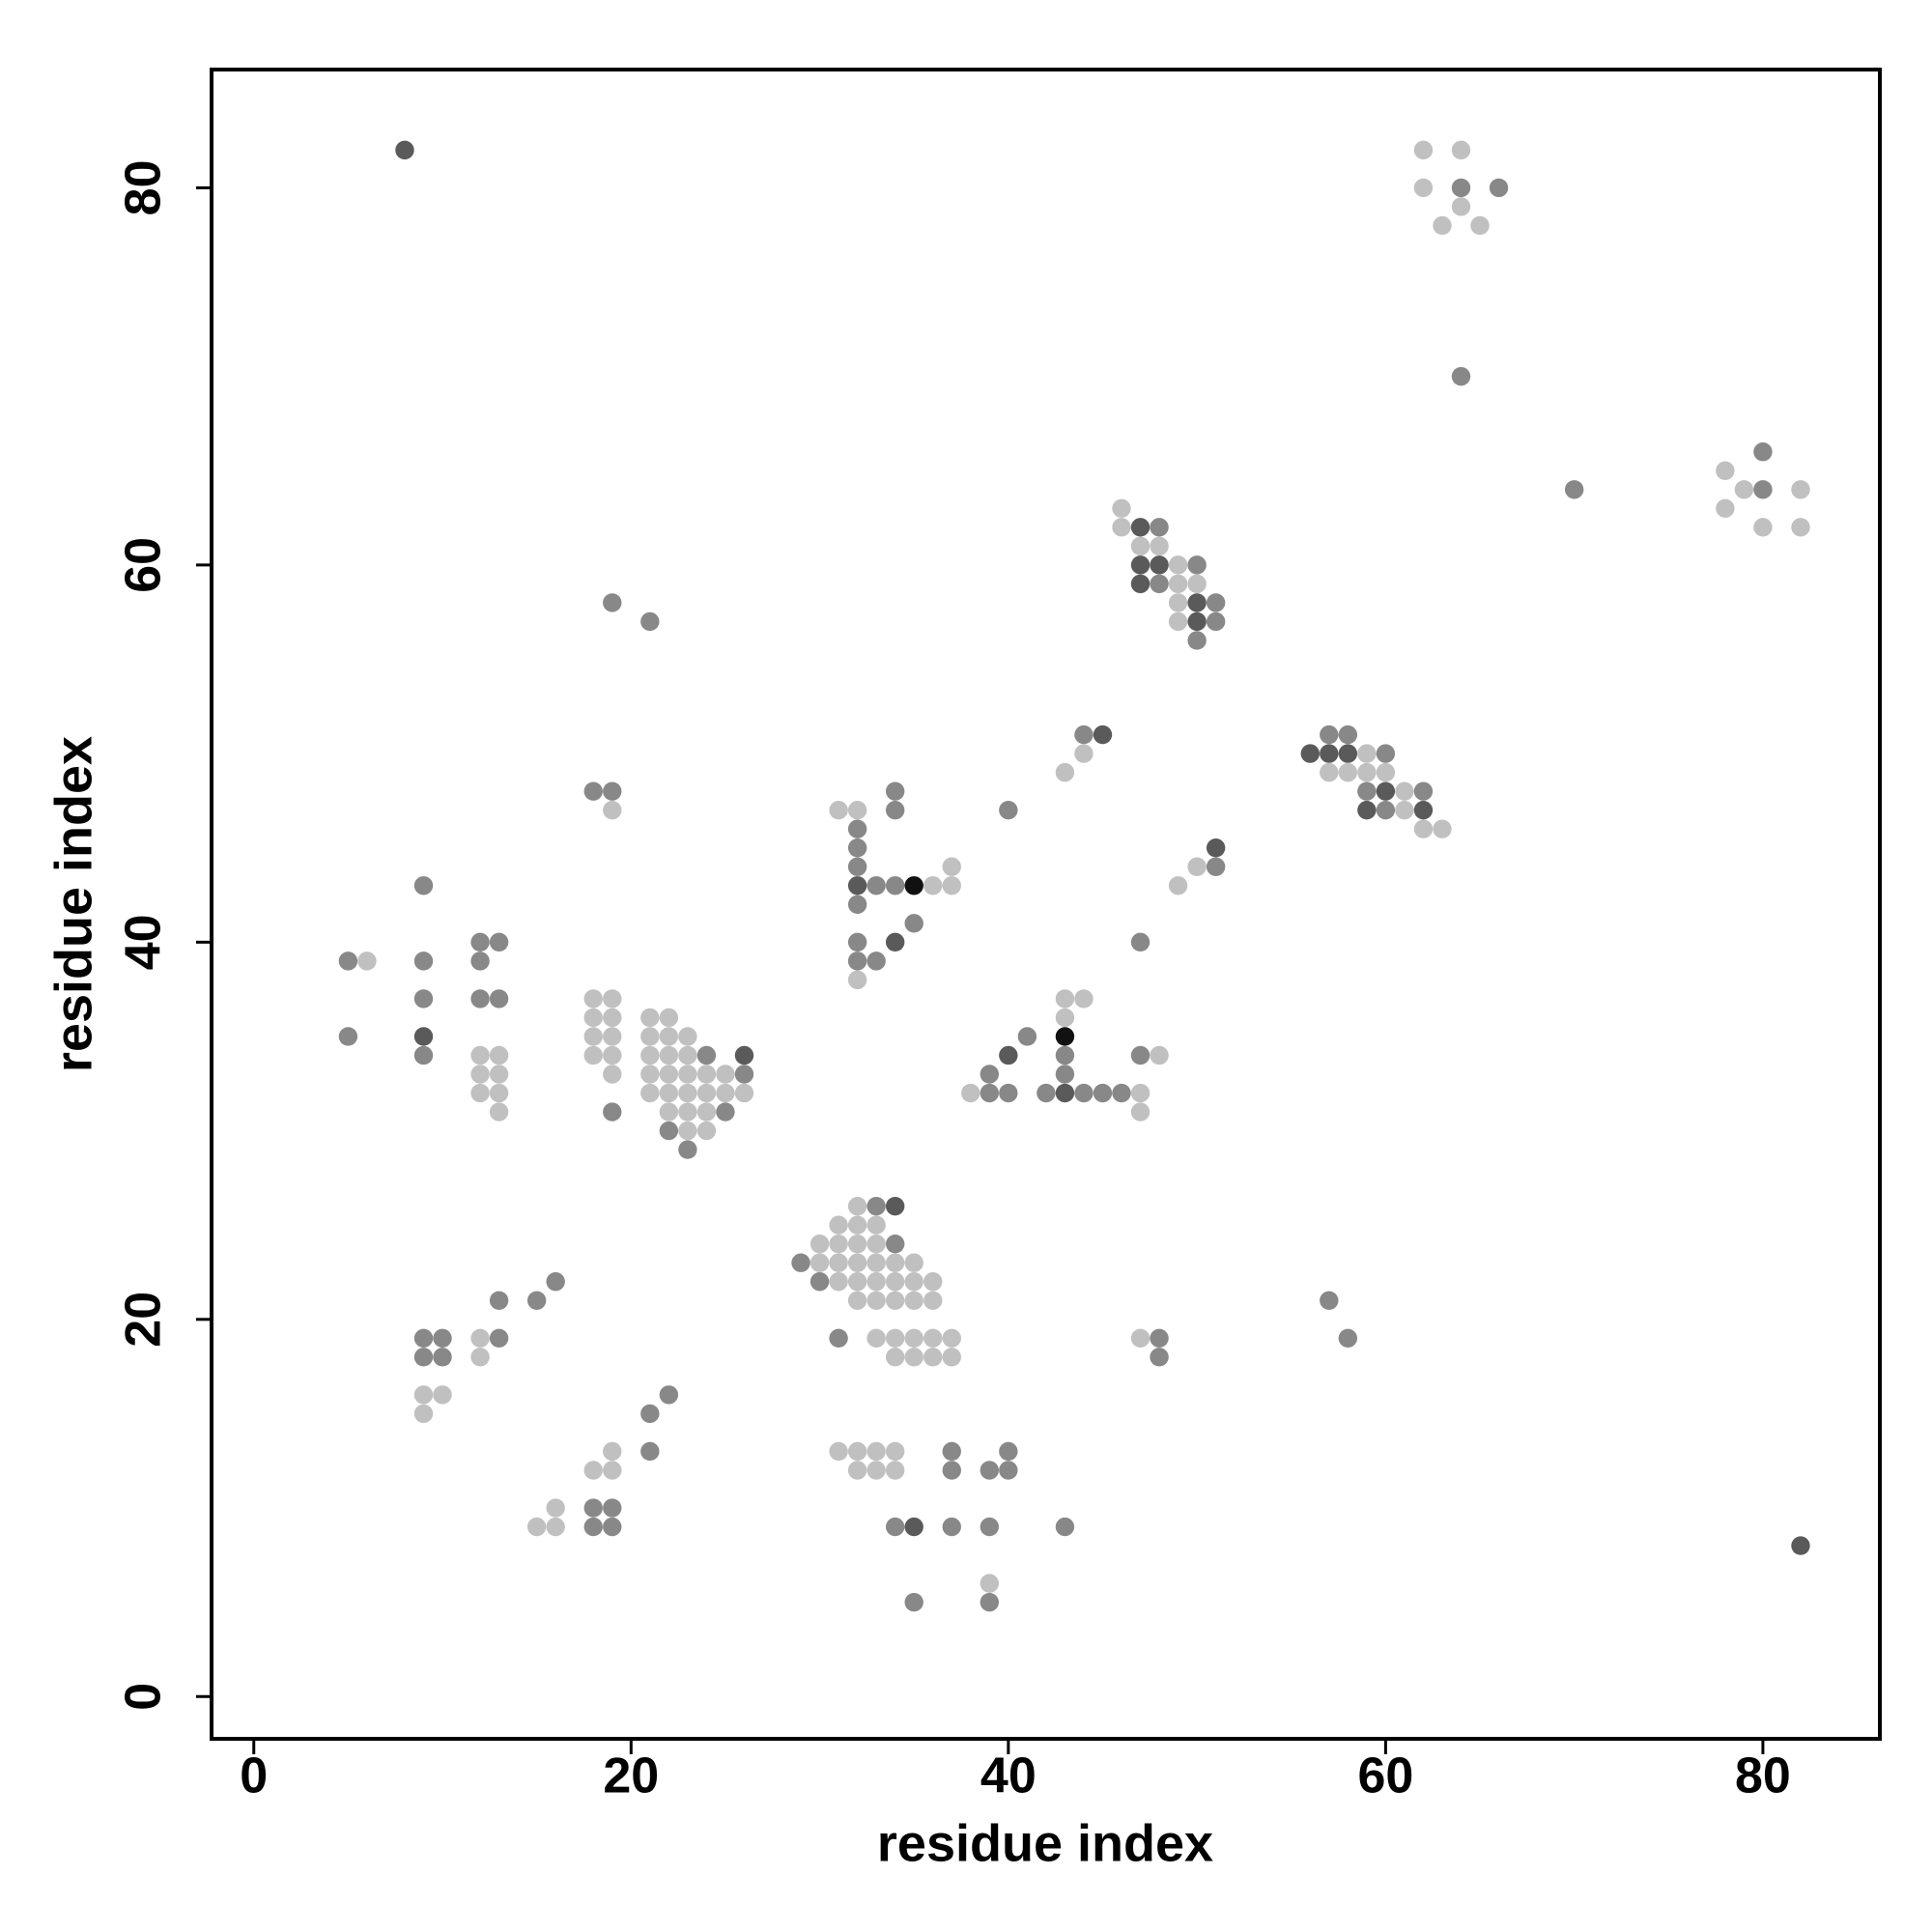 The height and width of the screenshot is (1932, 1932). Describe the element at coordinates (73, 904) in the screenshot. I see `y-axis-title: residue index` at that location.